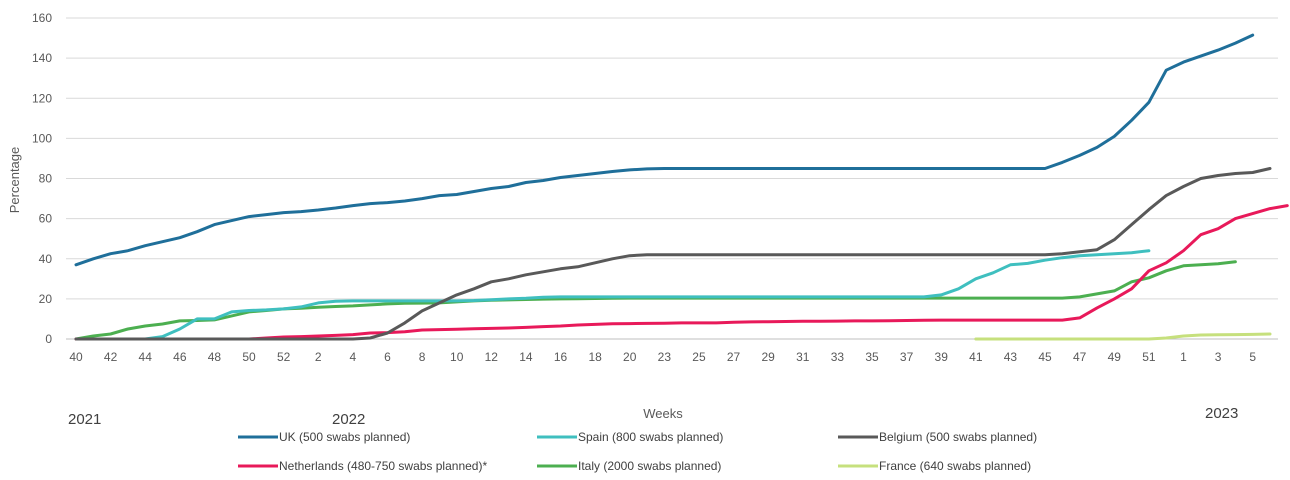 The width and height of the screenshot is (1290, 480). Describe the element at coordinates (1183, 357) in the screenshot. I see `x-tick-label: 1` at that location.